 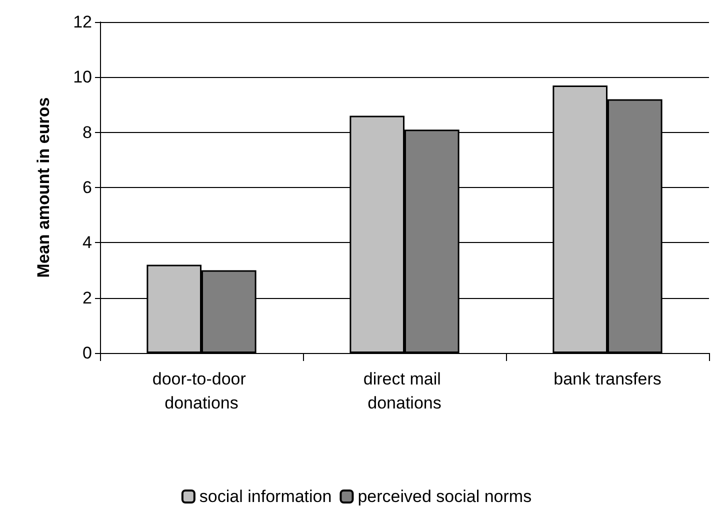 What do you see at coordinates (87, 298) in the screenshot?
I see `y-tick-label: 2` at bounding box center [87, 298].